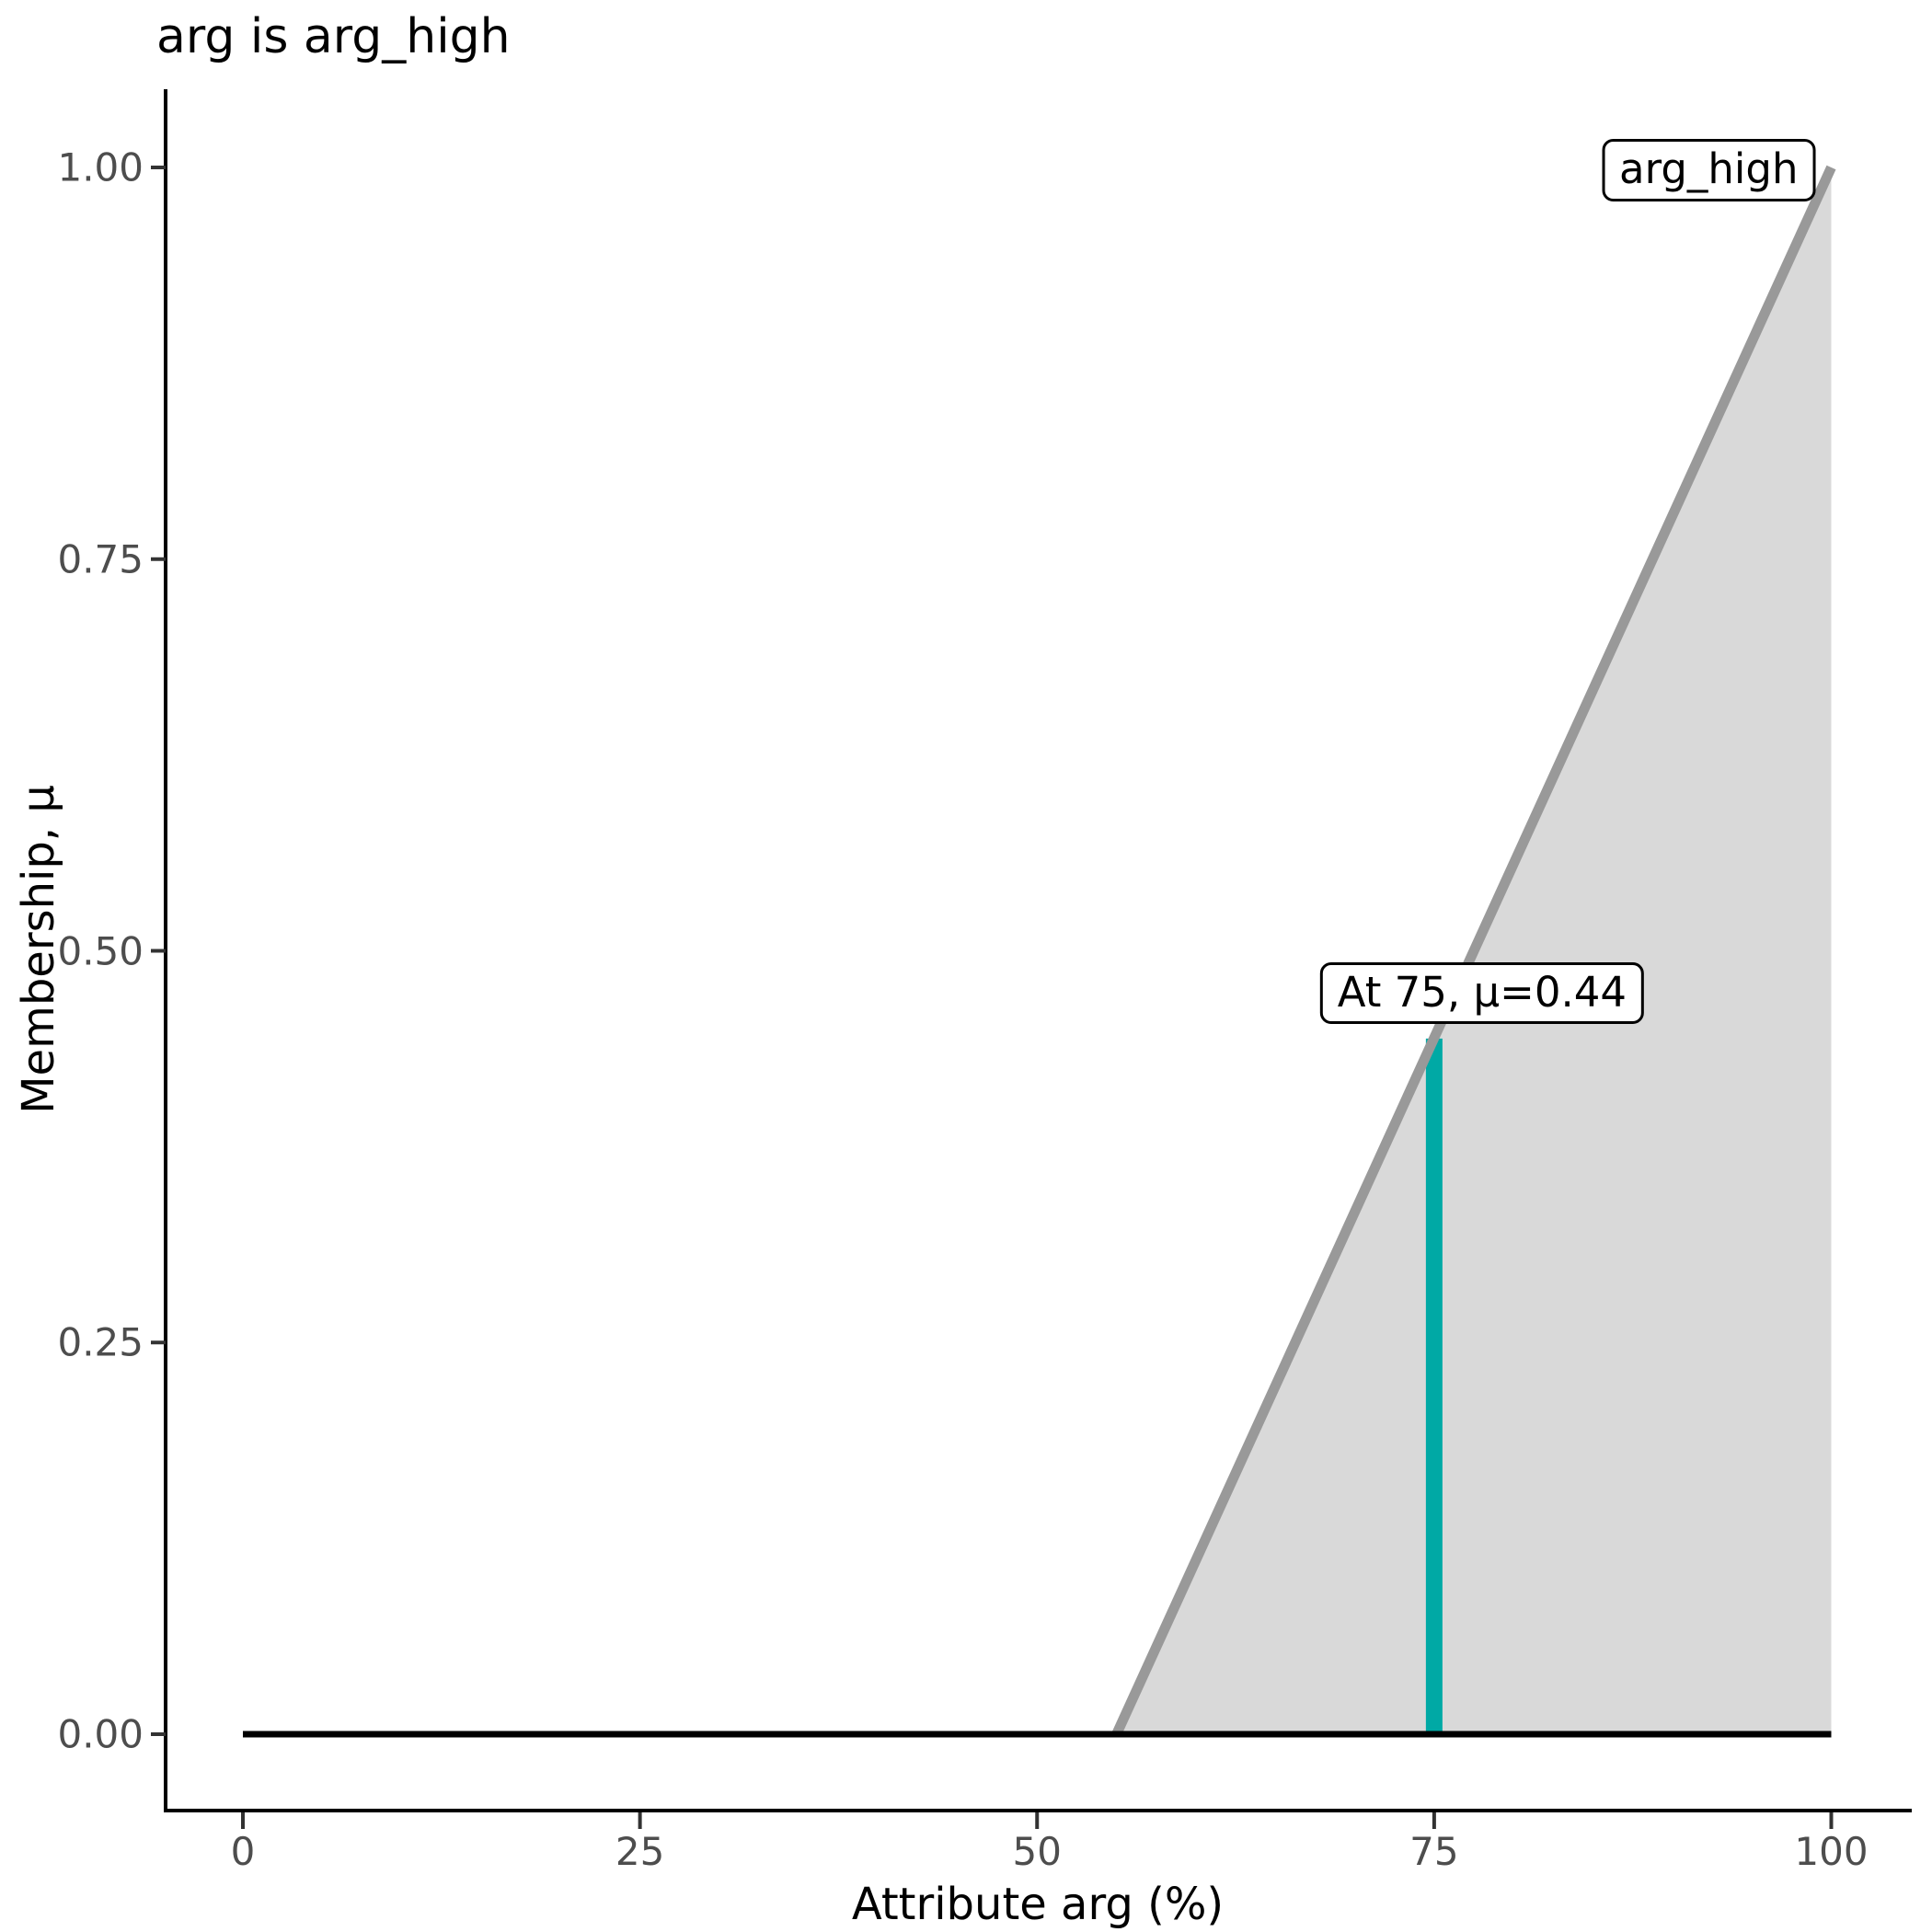  I want to click on x-tick-label: 75, so click(1434, 1851).